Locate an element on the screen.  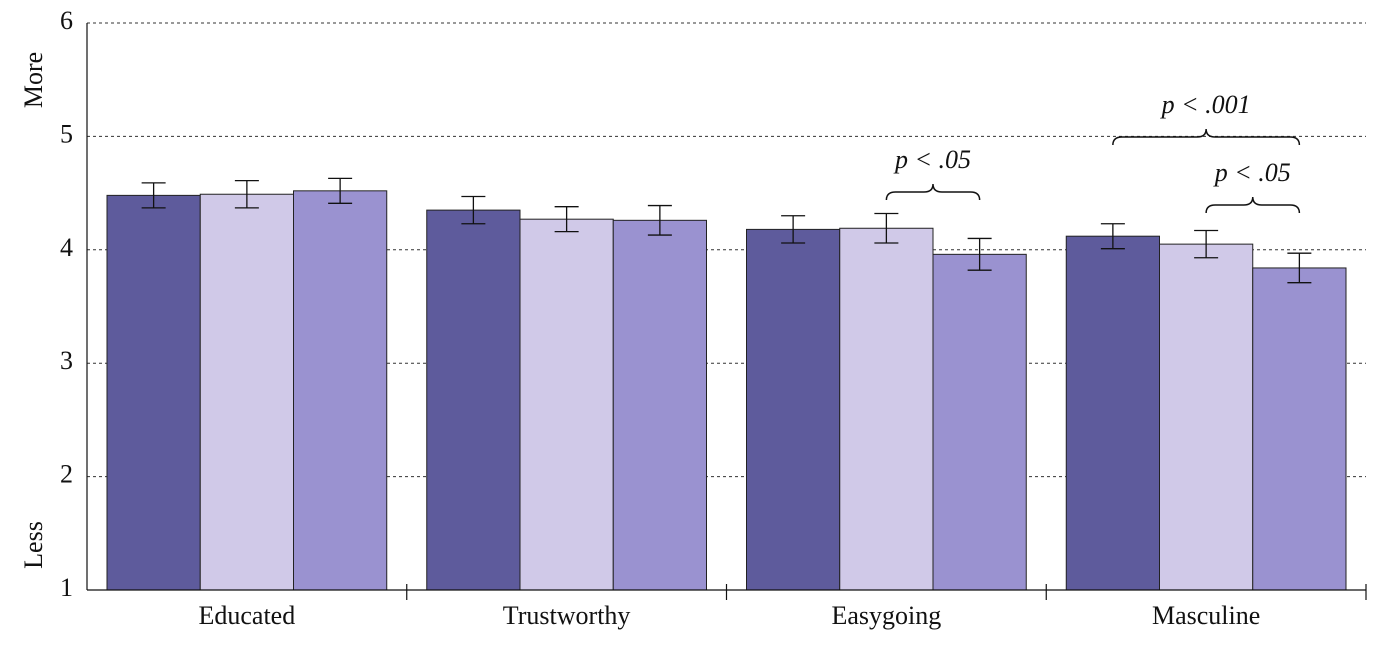
x-tick-label: Masculine is located at coordinates (1206, 615).